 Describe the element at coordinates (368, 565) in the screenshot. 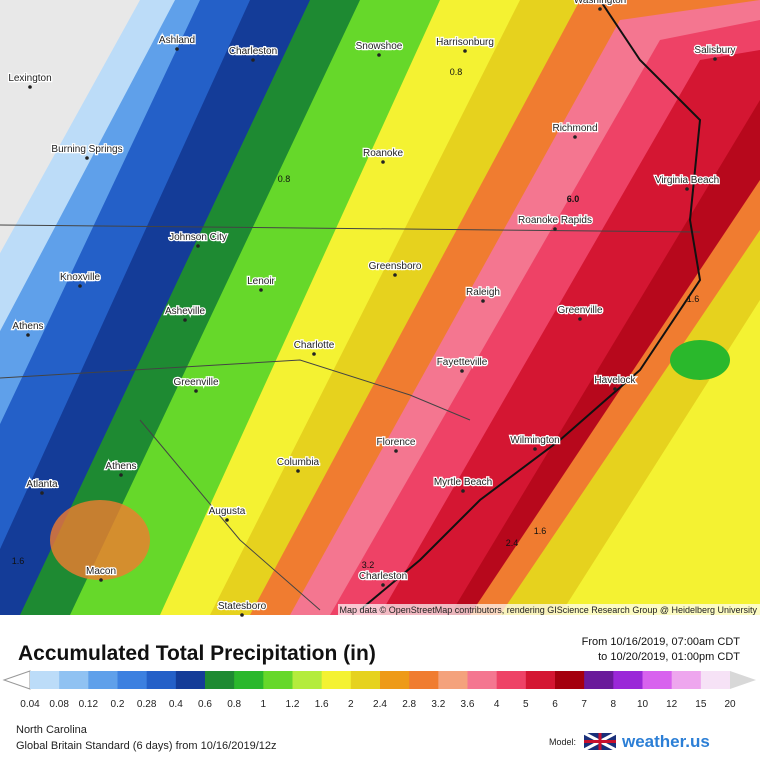

I see `contour-label: 3.2` at that location.